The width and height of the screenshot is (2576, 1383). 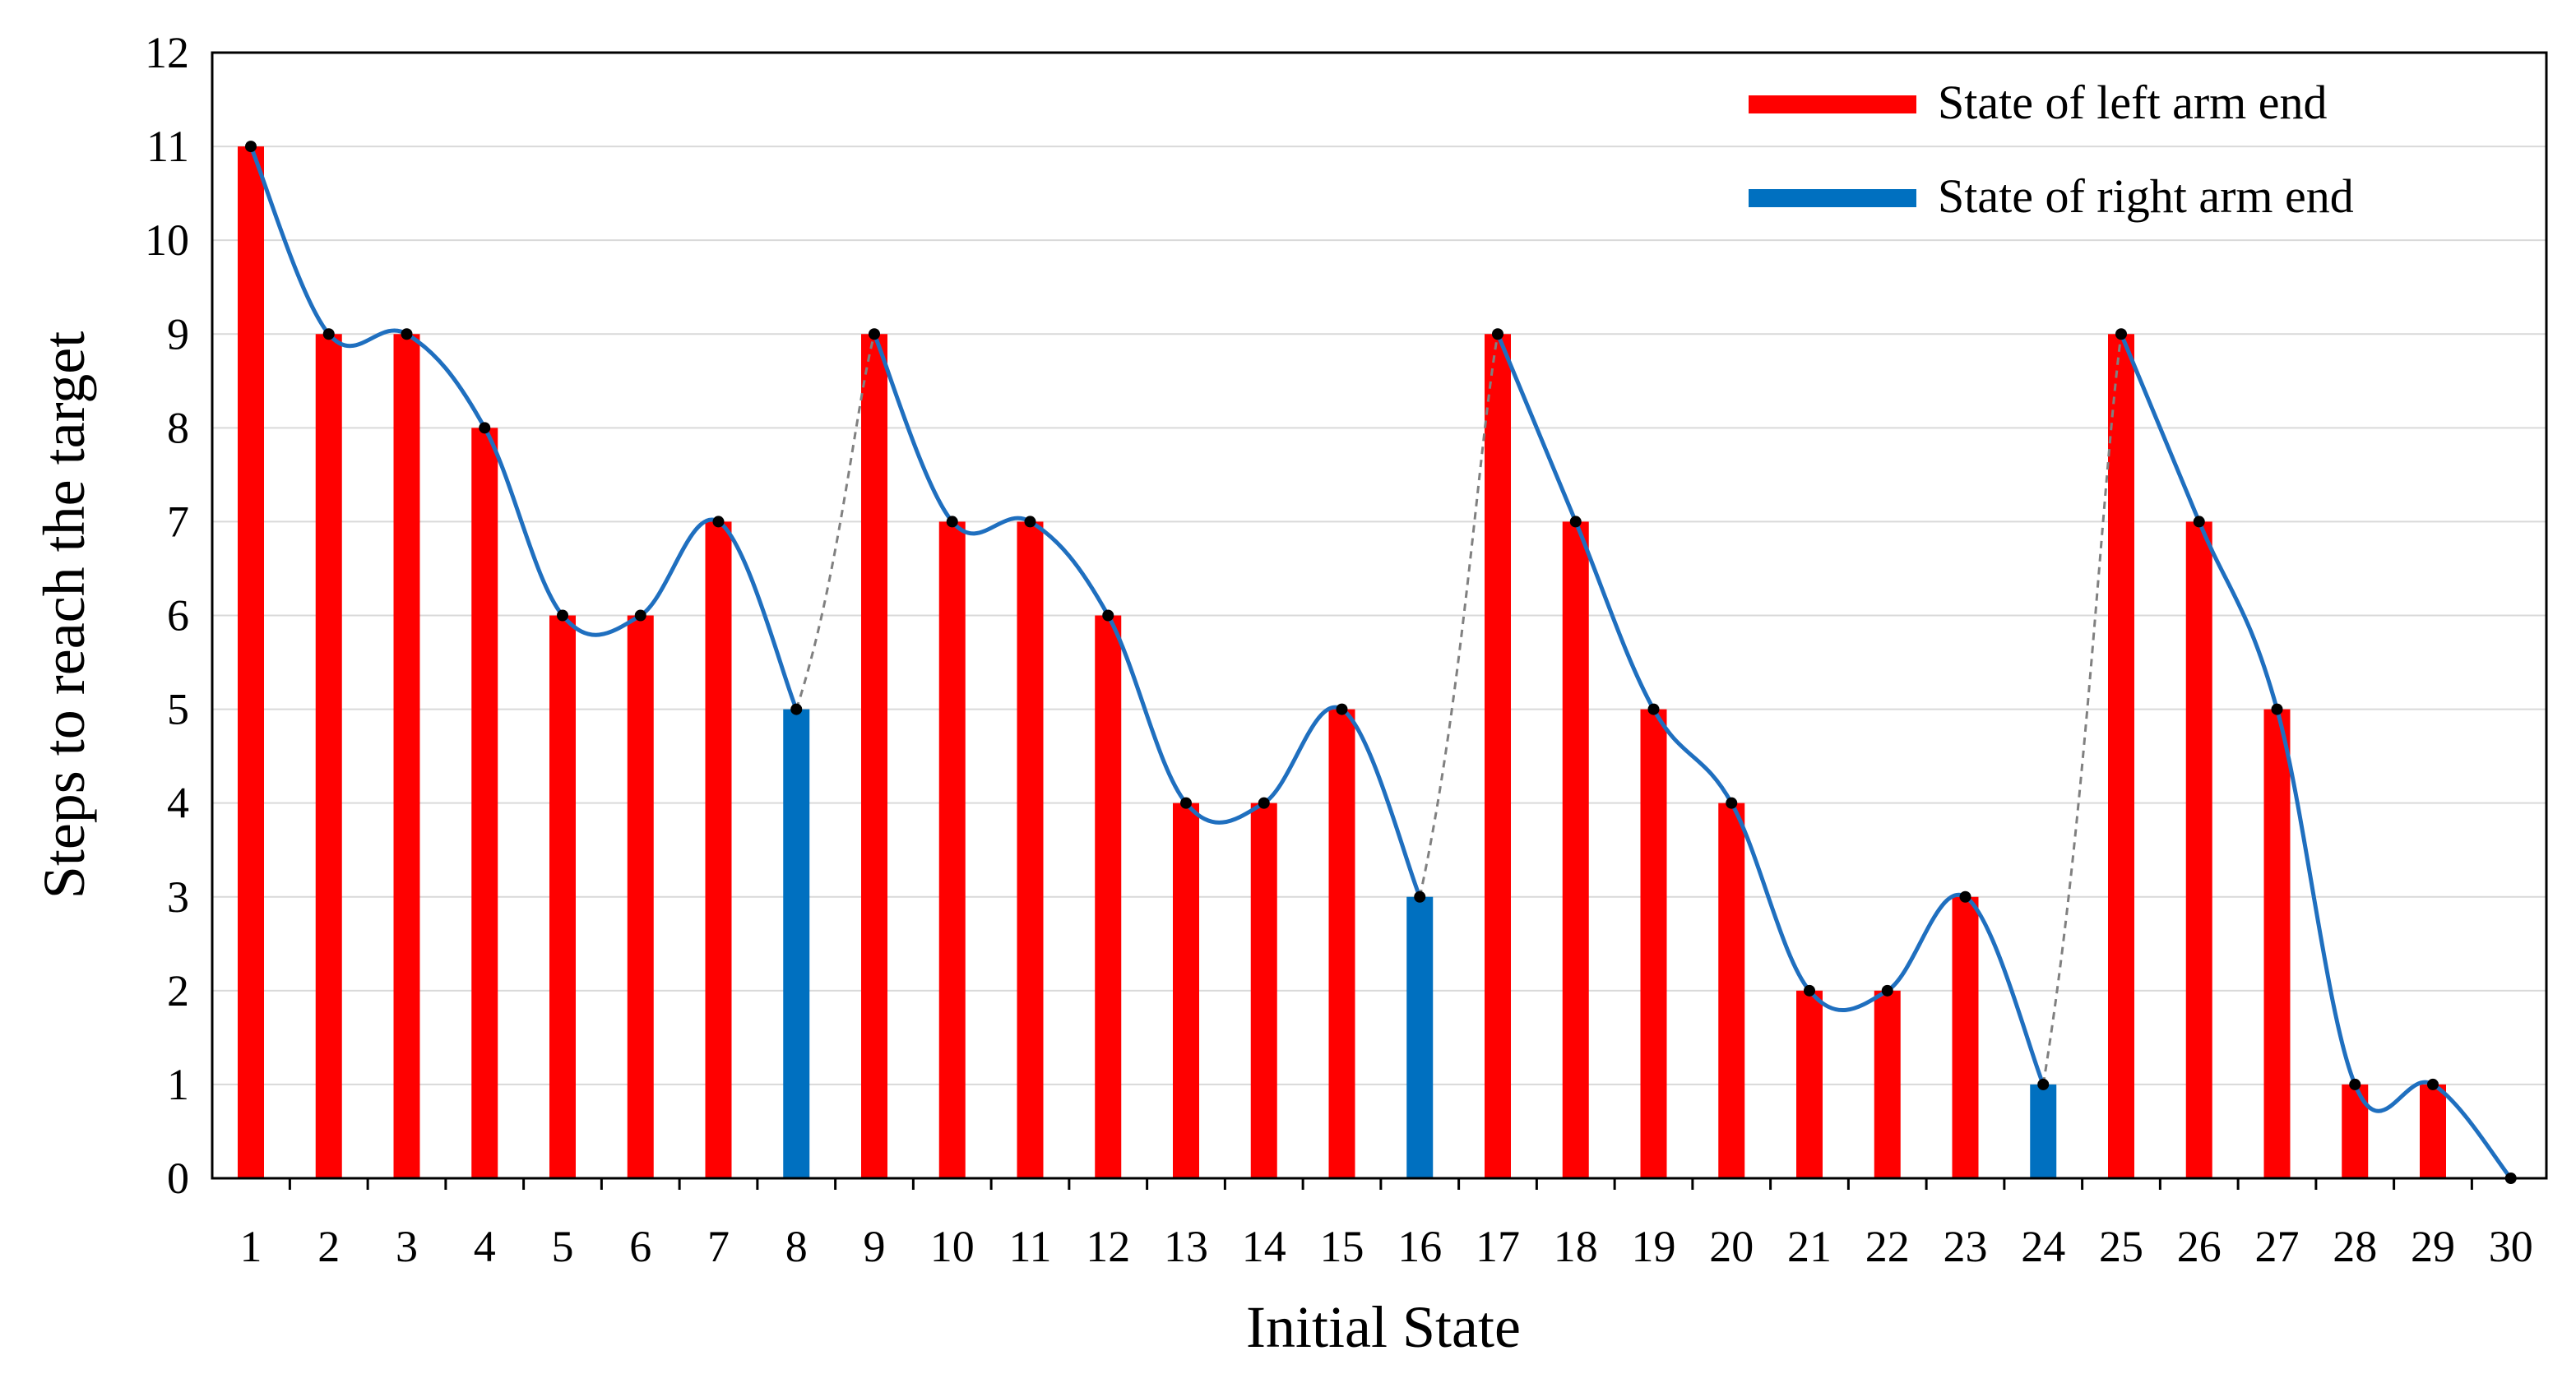 I want to click on x-tick-label: 27, so click(x=2278, y=1246).